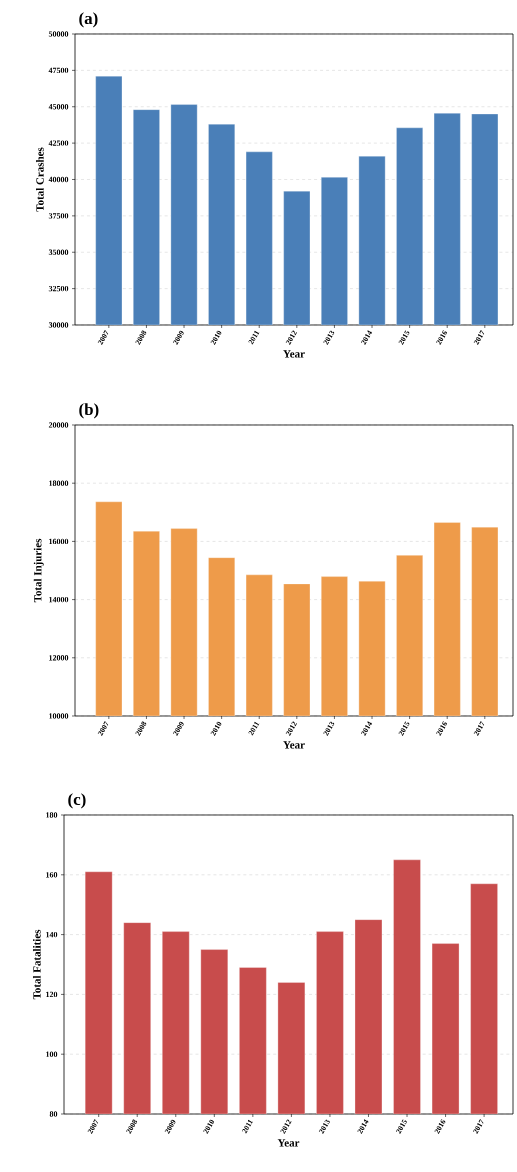  What do you see at coordinates (77, 801) in the screenshot?
I see `chart-title: (c)` at bounding box center [77, 801].